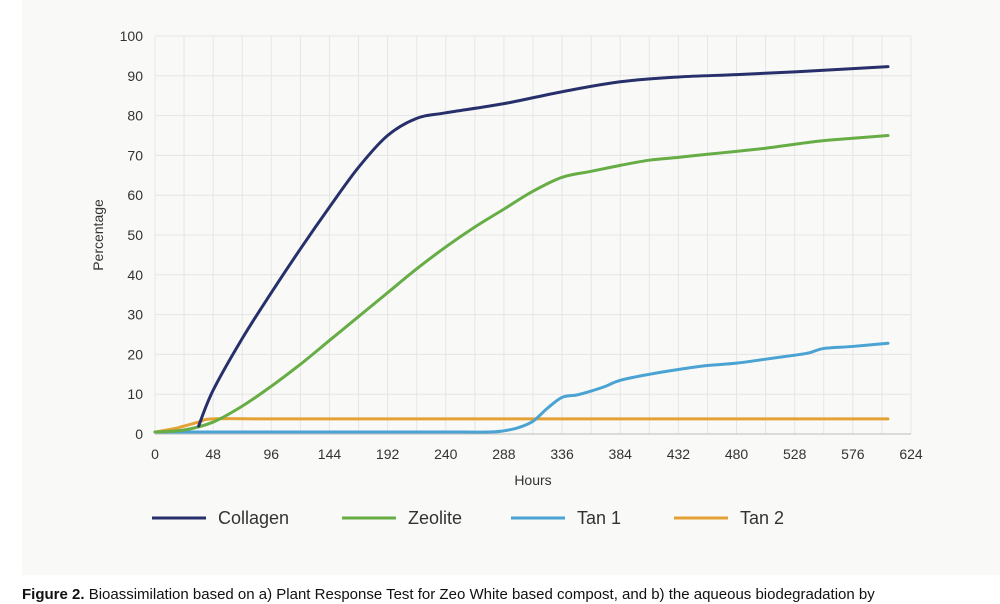 The height and width of the screenshot is (604, 1000). Describe the element at coordinates (135, 394) in the screenshot. I see `y-tick-label: 10` at that location.